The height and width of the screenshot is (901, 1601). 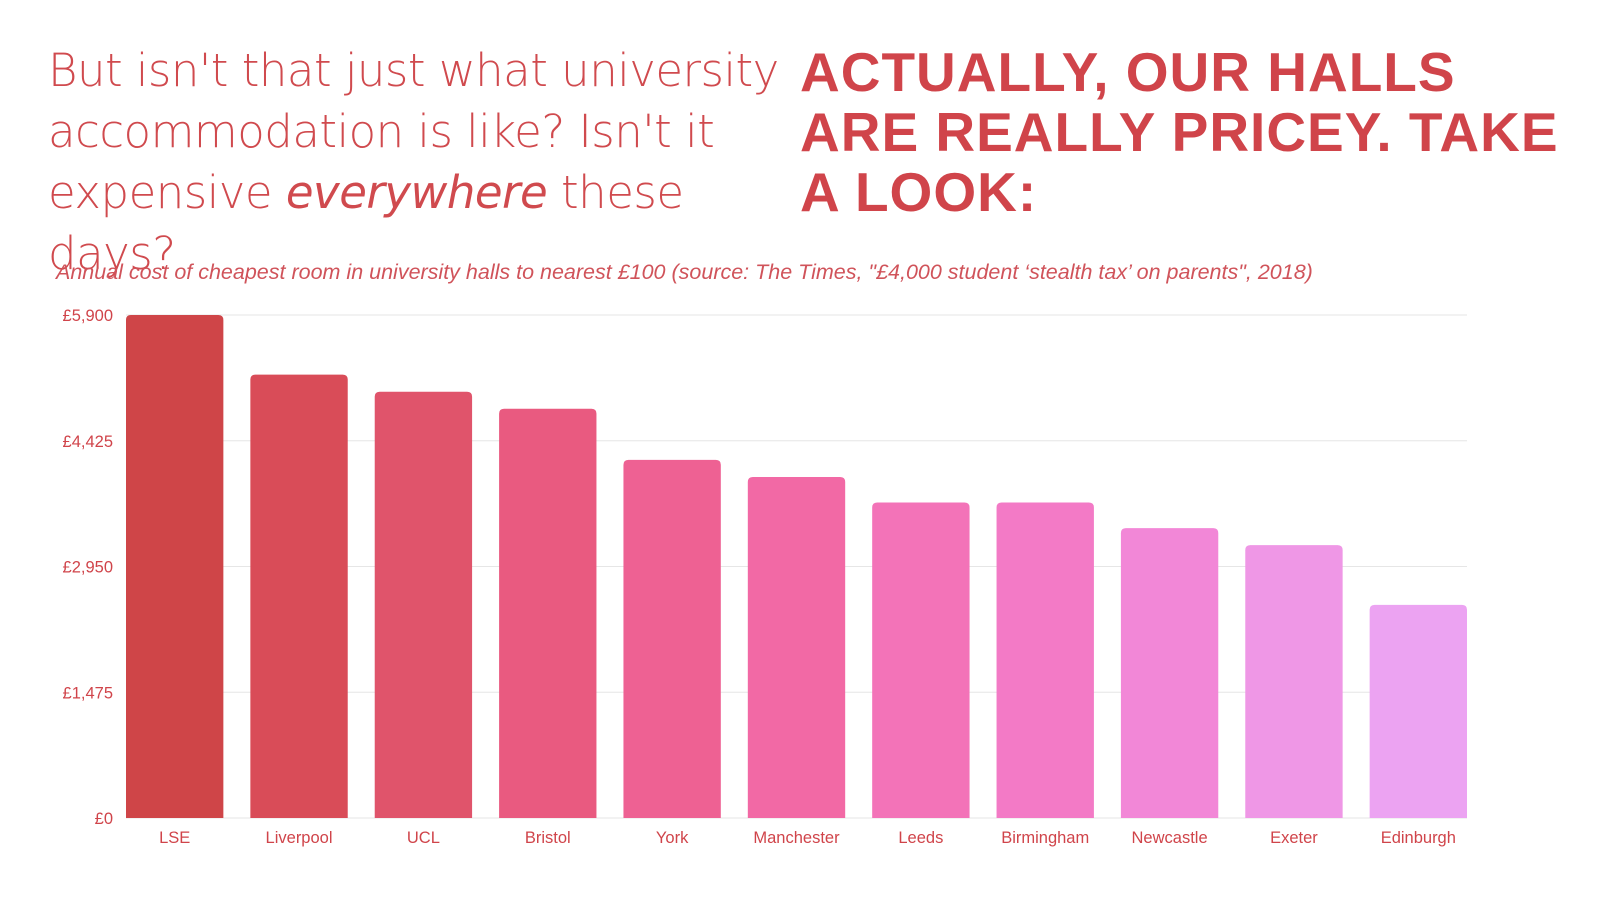 What do you see at coordinates (88, 316) in the screenshot?
I see `y-tick-label: £5,900` at bounding box center [88, 316].